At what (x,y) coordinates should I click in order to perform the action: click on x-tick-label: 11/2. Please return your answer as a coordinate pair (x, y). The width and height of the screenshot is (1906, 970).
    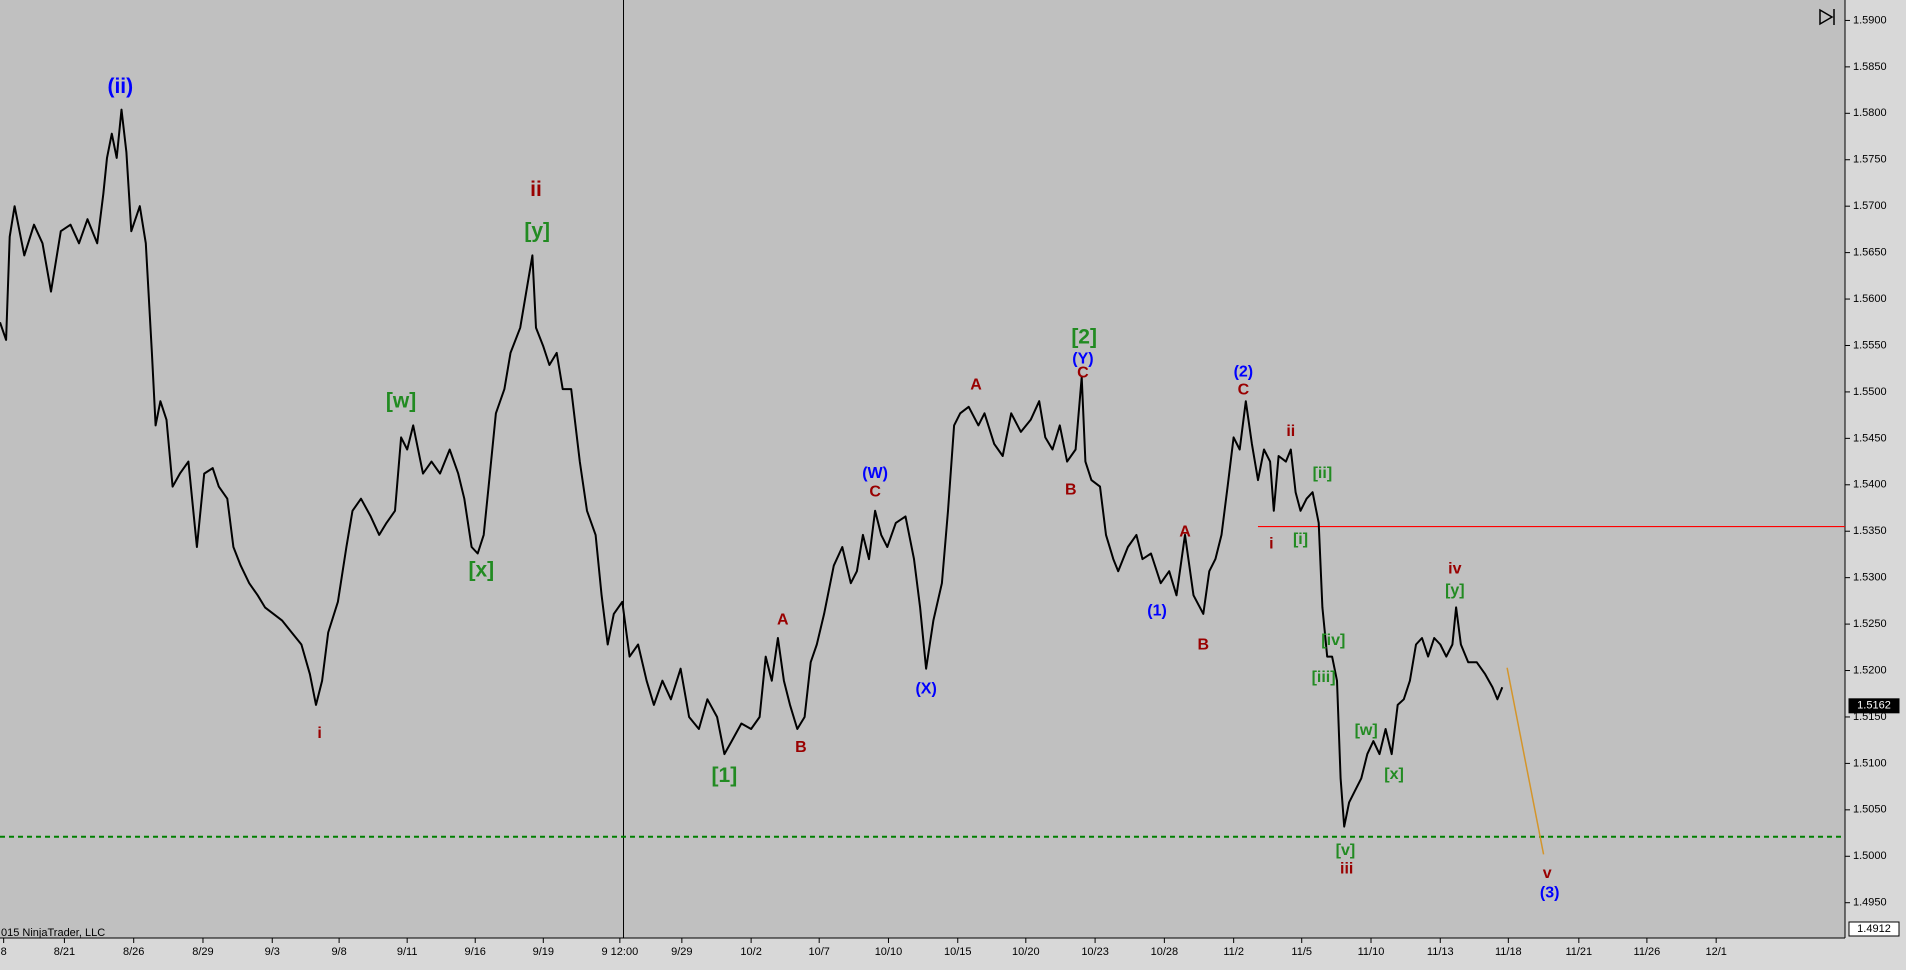
    Looking at the image, I should click on (1233, 952).